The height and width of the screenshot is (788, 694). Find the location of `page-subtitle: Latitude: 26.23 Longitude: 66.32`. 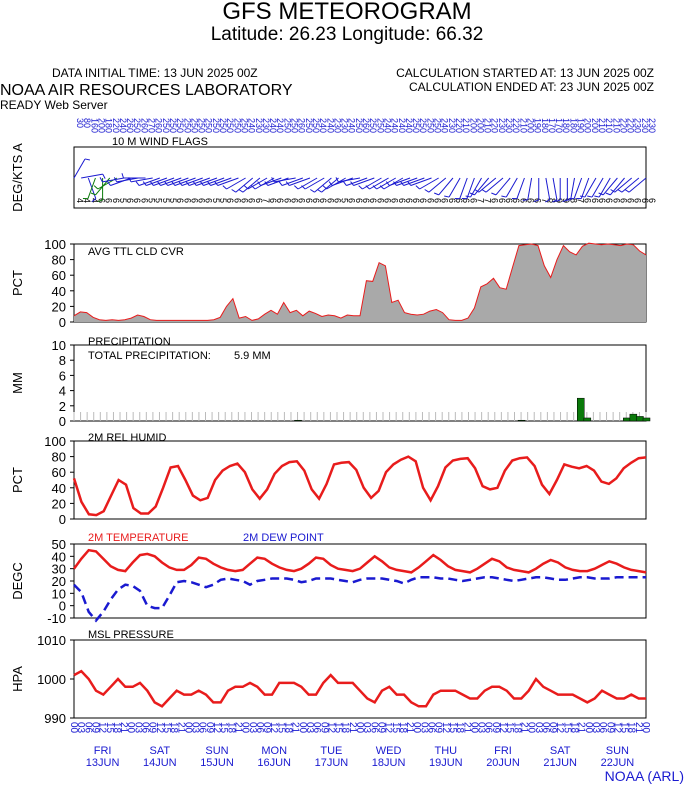

page-subtitle: Latitude: 26.23 Longitude: 66.32 is located at coordinates (347, 34).